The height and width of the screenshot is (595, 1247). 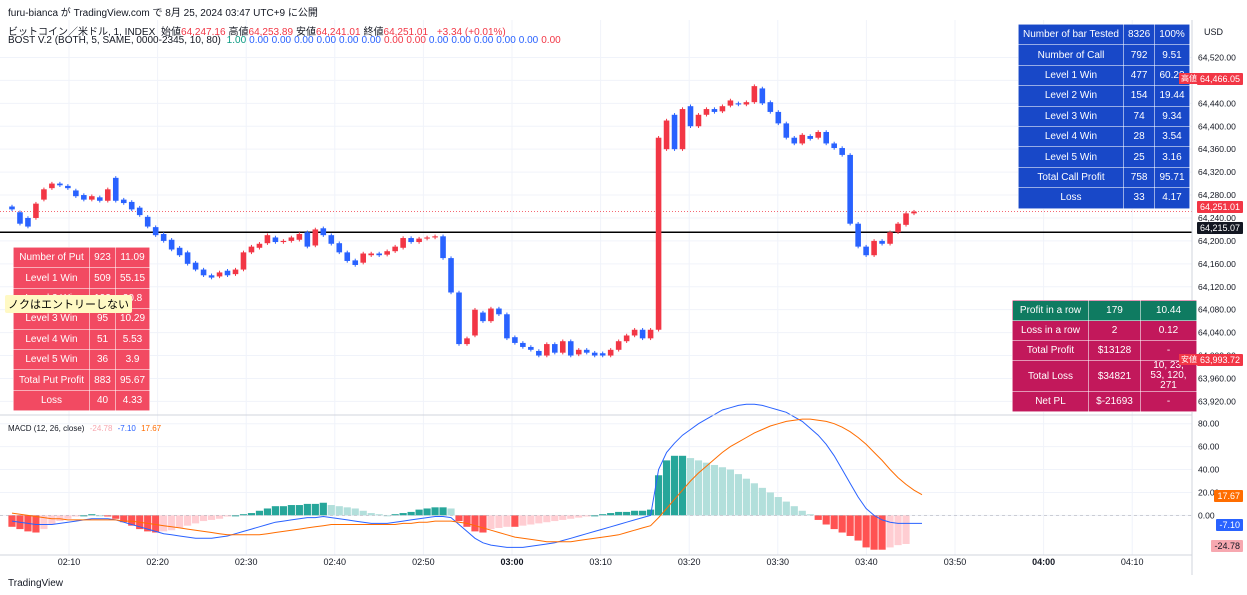 I want to click on y-tick-label: 64,520.00, so click(x=1217, y=57).